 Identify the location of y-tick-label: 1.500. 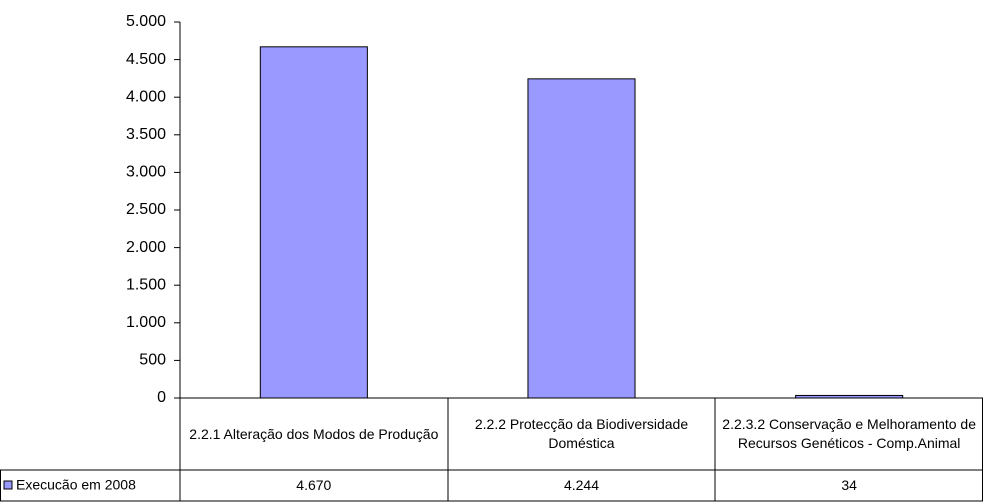
(146, 284).